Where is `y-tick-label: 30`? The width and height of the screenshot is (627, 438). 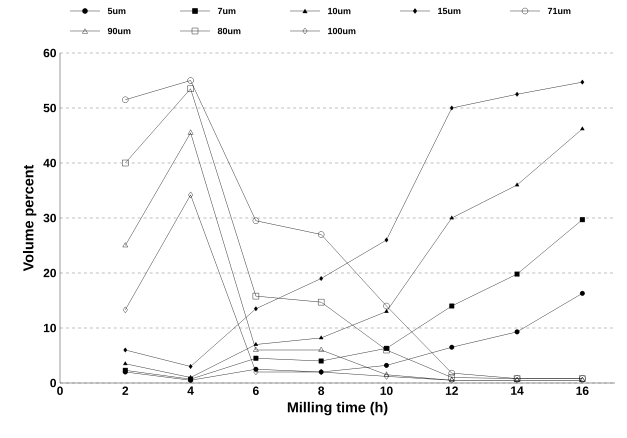
y-tick-label: 30 is located at coordinates (49, 218).